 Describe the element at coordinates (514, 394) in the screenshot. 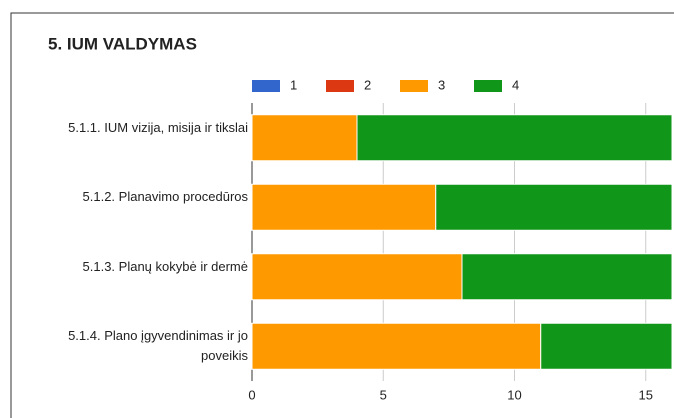

I see `x-tick-label: 10` at that location.